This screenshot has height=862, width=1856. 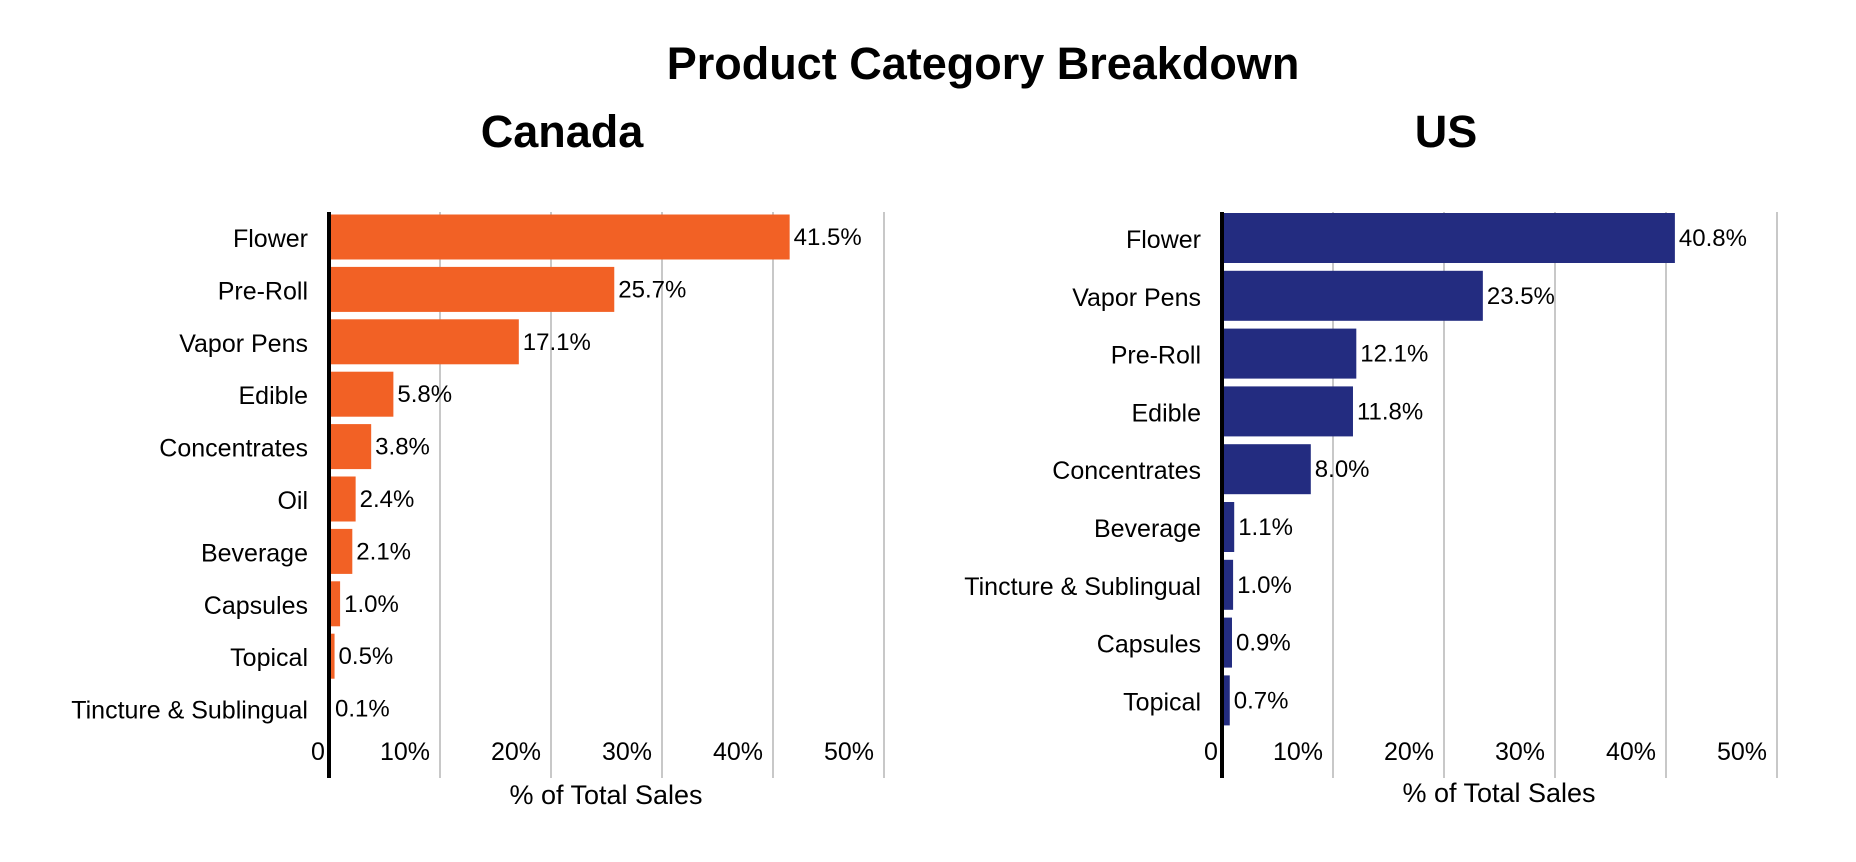 I want to click on value-label-us-3: 11.8%, so click(x=1390, y=411).